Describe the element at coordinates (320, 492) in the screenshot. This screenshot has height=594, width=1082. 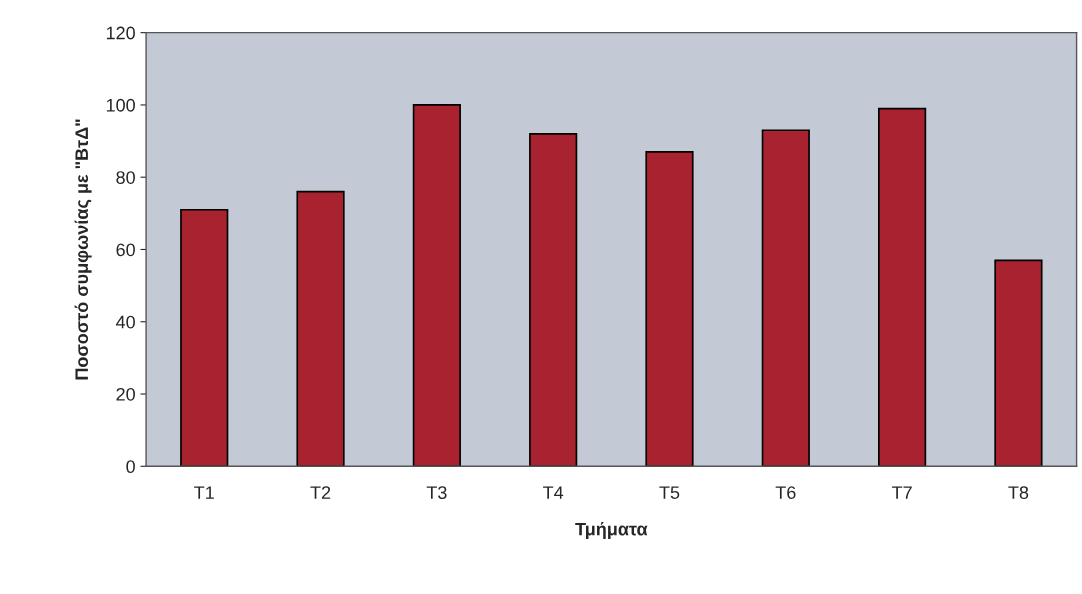
I see `x-tick-label: T2` at that location.